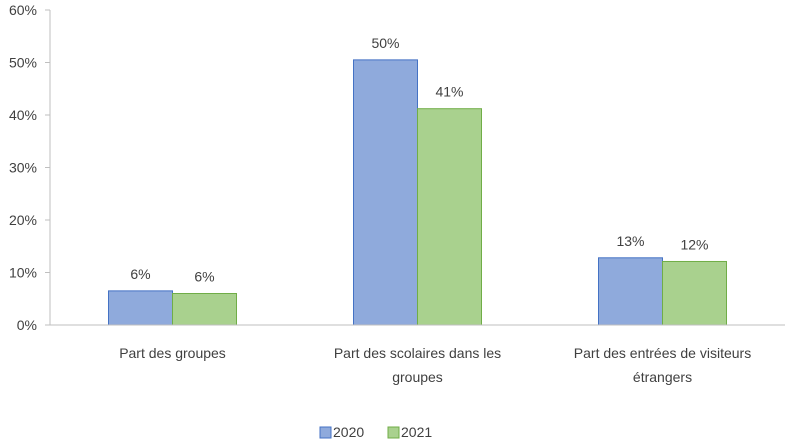  What do you see at coordinates (23, 10) in the screenshot?
I see `y-tick-label: 60%` at bounding box center [23, 10].